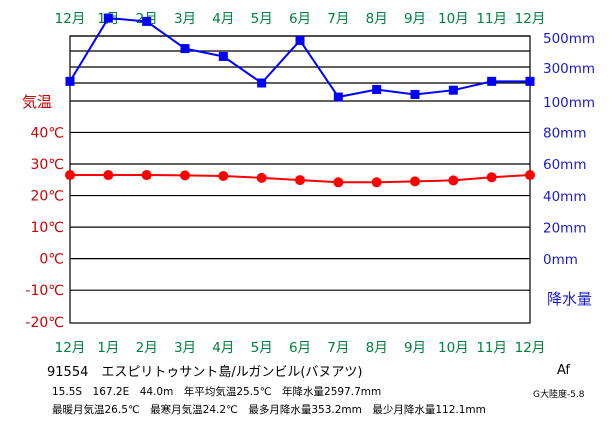  Describe the element at coordinates (37, 102) in the screenshot. I see `temperature-axis-title: 気温` at that location.